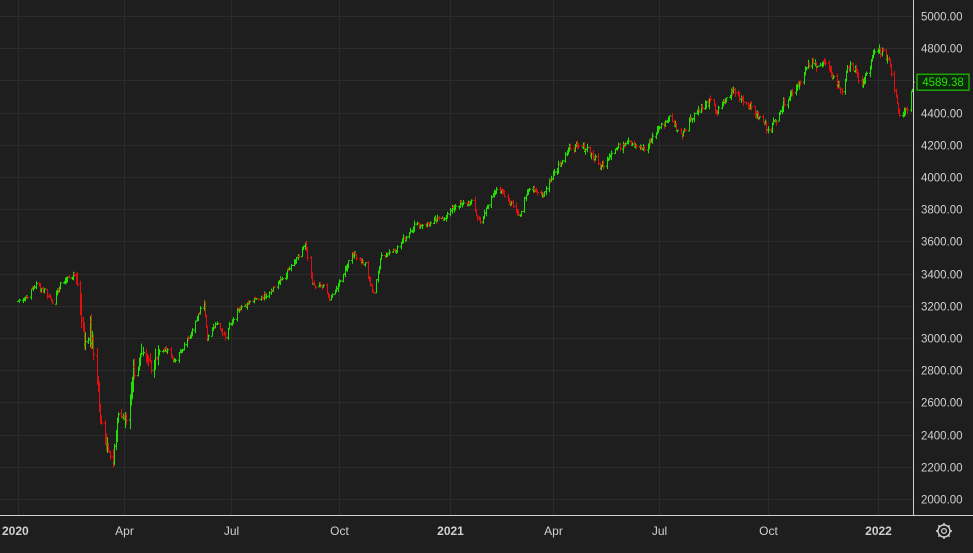 Image resolution: width=973 pixels, height=553 pixels. I want to click on price-tick-label: 2600.00, so click(942, 404).